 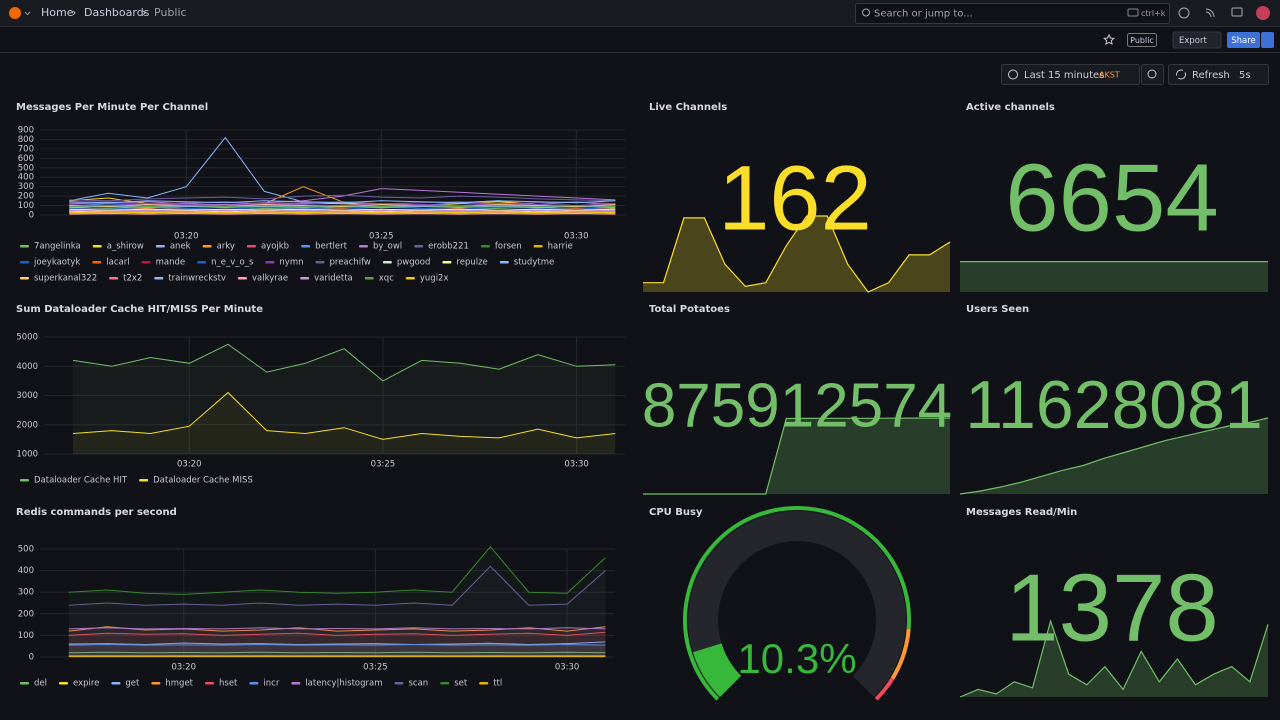 I want to click on legend-label: xqc, so click(x=386, y=279).